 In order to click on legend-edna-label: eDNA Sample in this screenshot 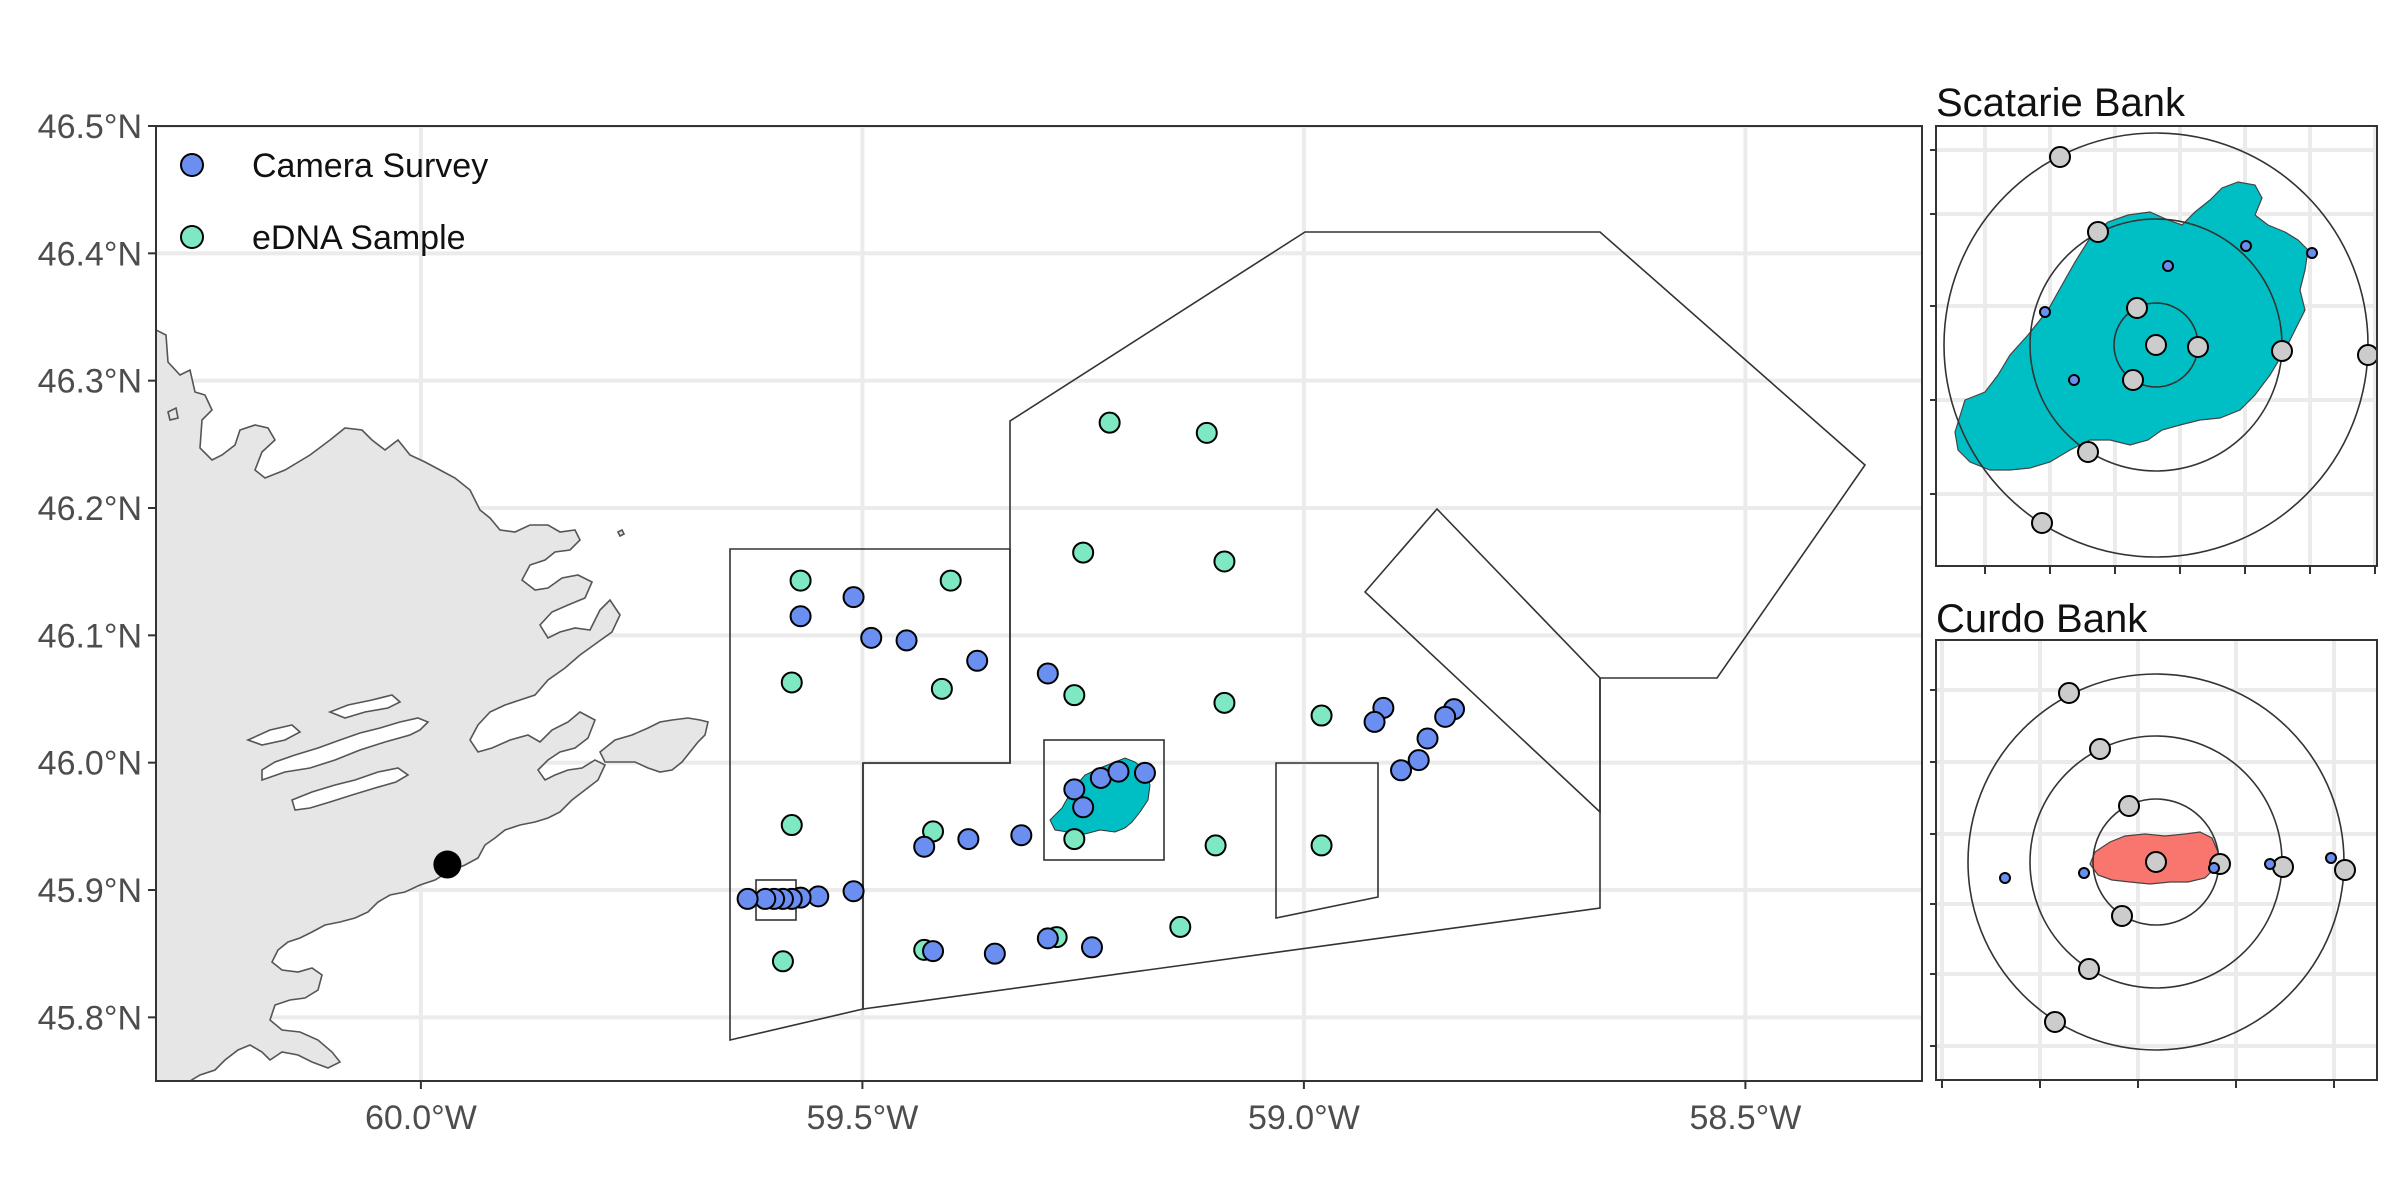, I will do `click(359, 238)`.